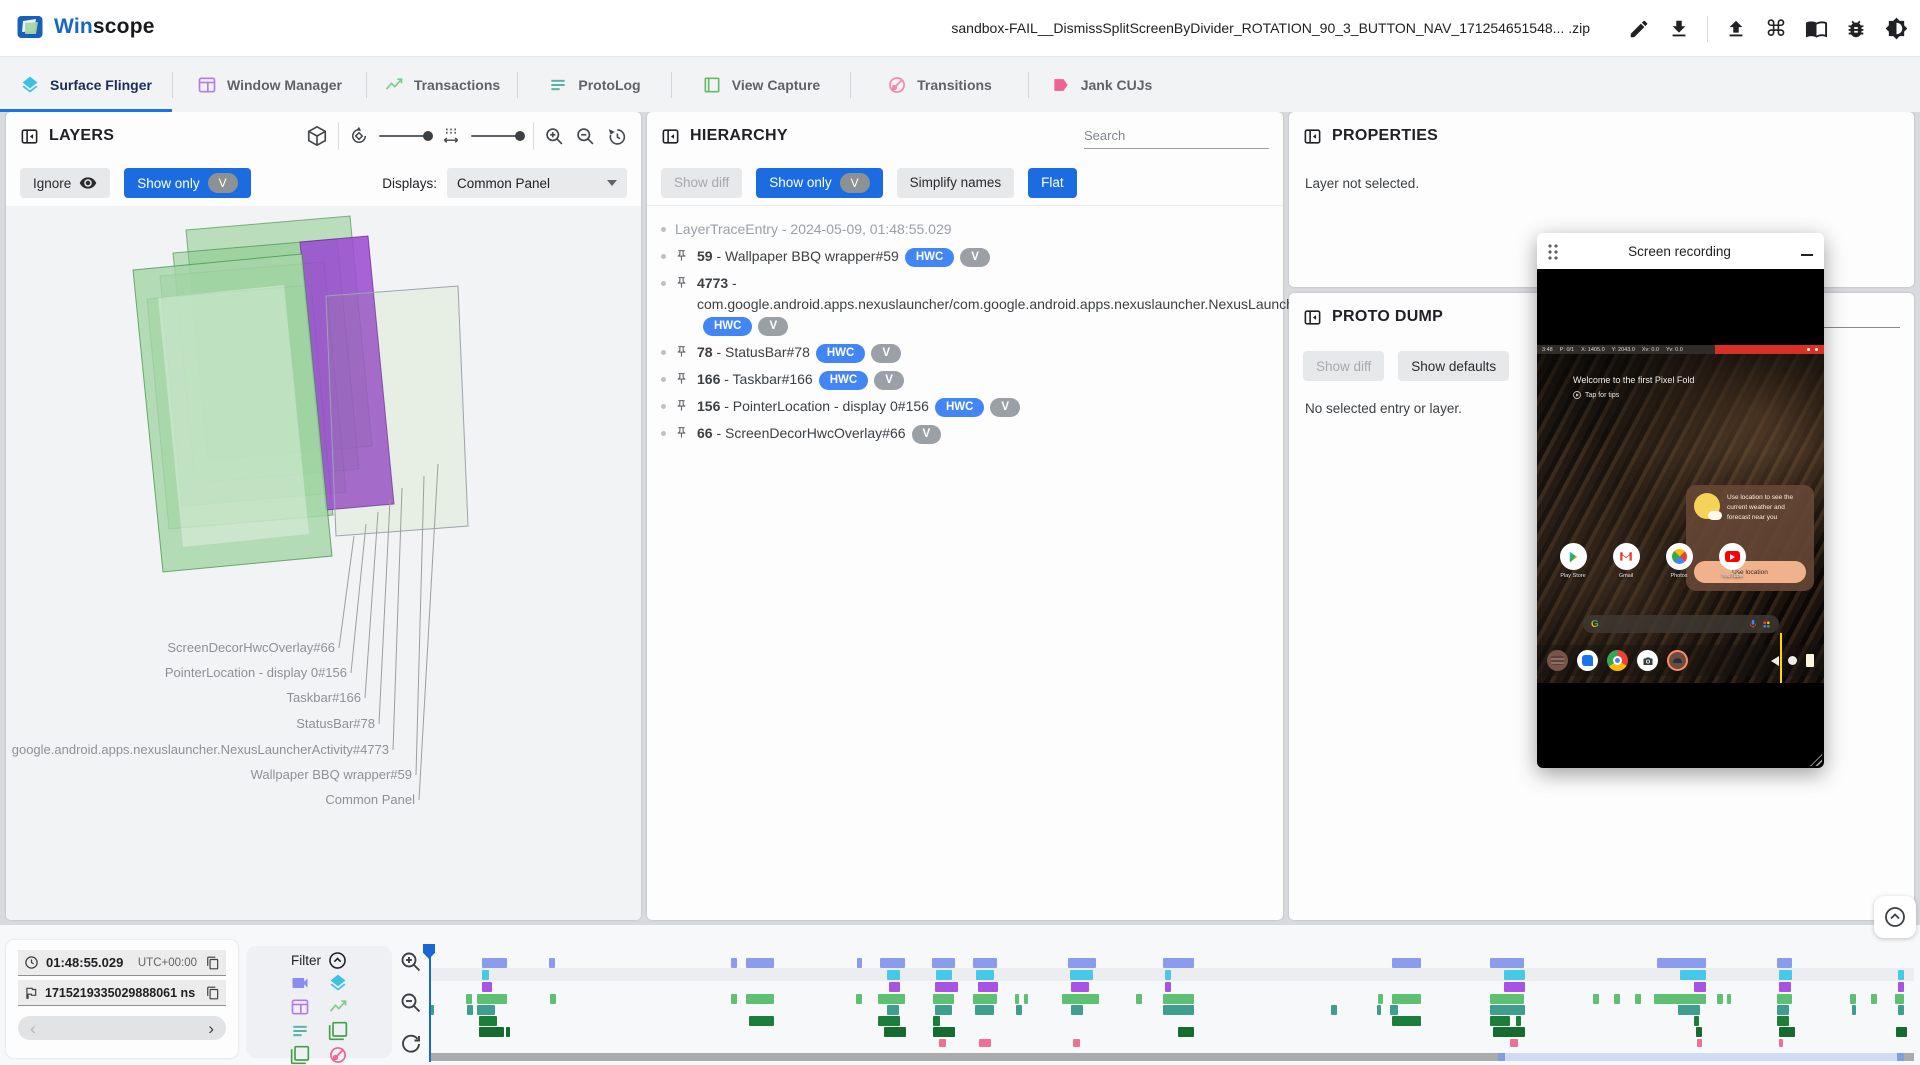 Image resolution: width=1920 pixels, height=1065 pixels. I want to click on use-location-button: Use location, so click(1750, 572).